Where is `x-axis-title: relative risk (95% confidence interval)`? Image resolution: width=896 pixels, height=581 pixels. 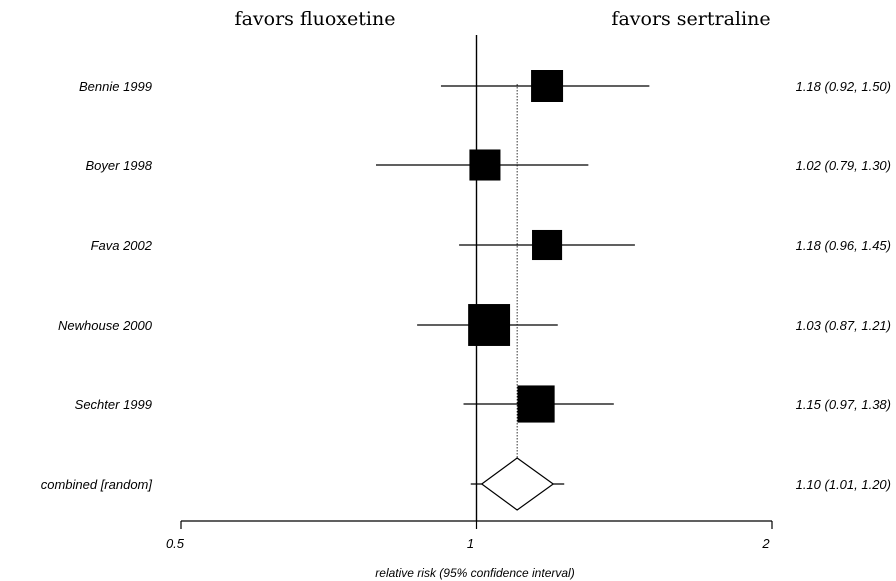
x-axis-title: relative risk (95% confidence interval) is located at coordinates (474, 573).